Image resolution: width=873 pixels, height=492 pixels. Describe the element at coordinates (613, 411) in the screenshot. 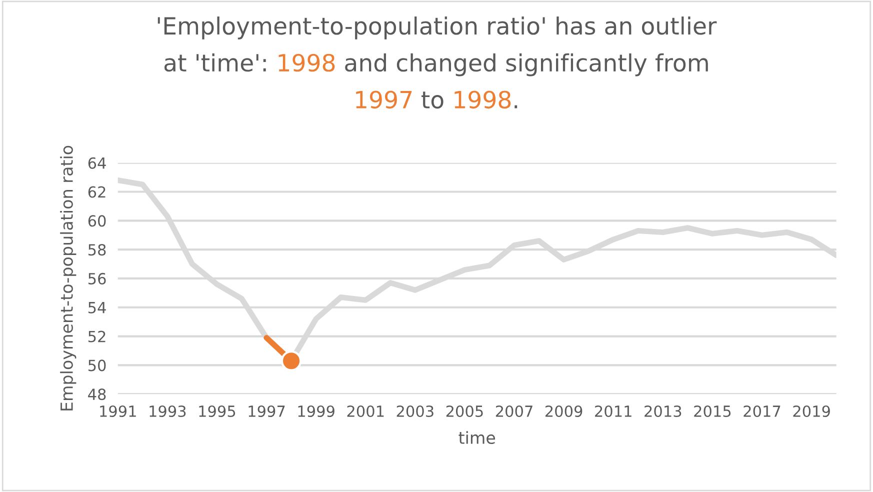

I see `x-tick-label: 2011` at that location.